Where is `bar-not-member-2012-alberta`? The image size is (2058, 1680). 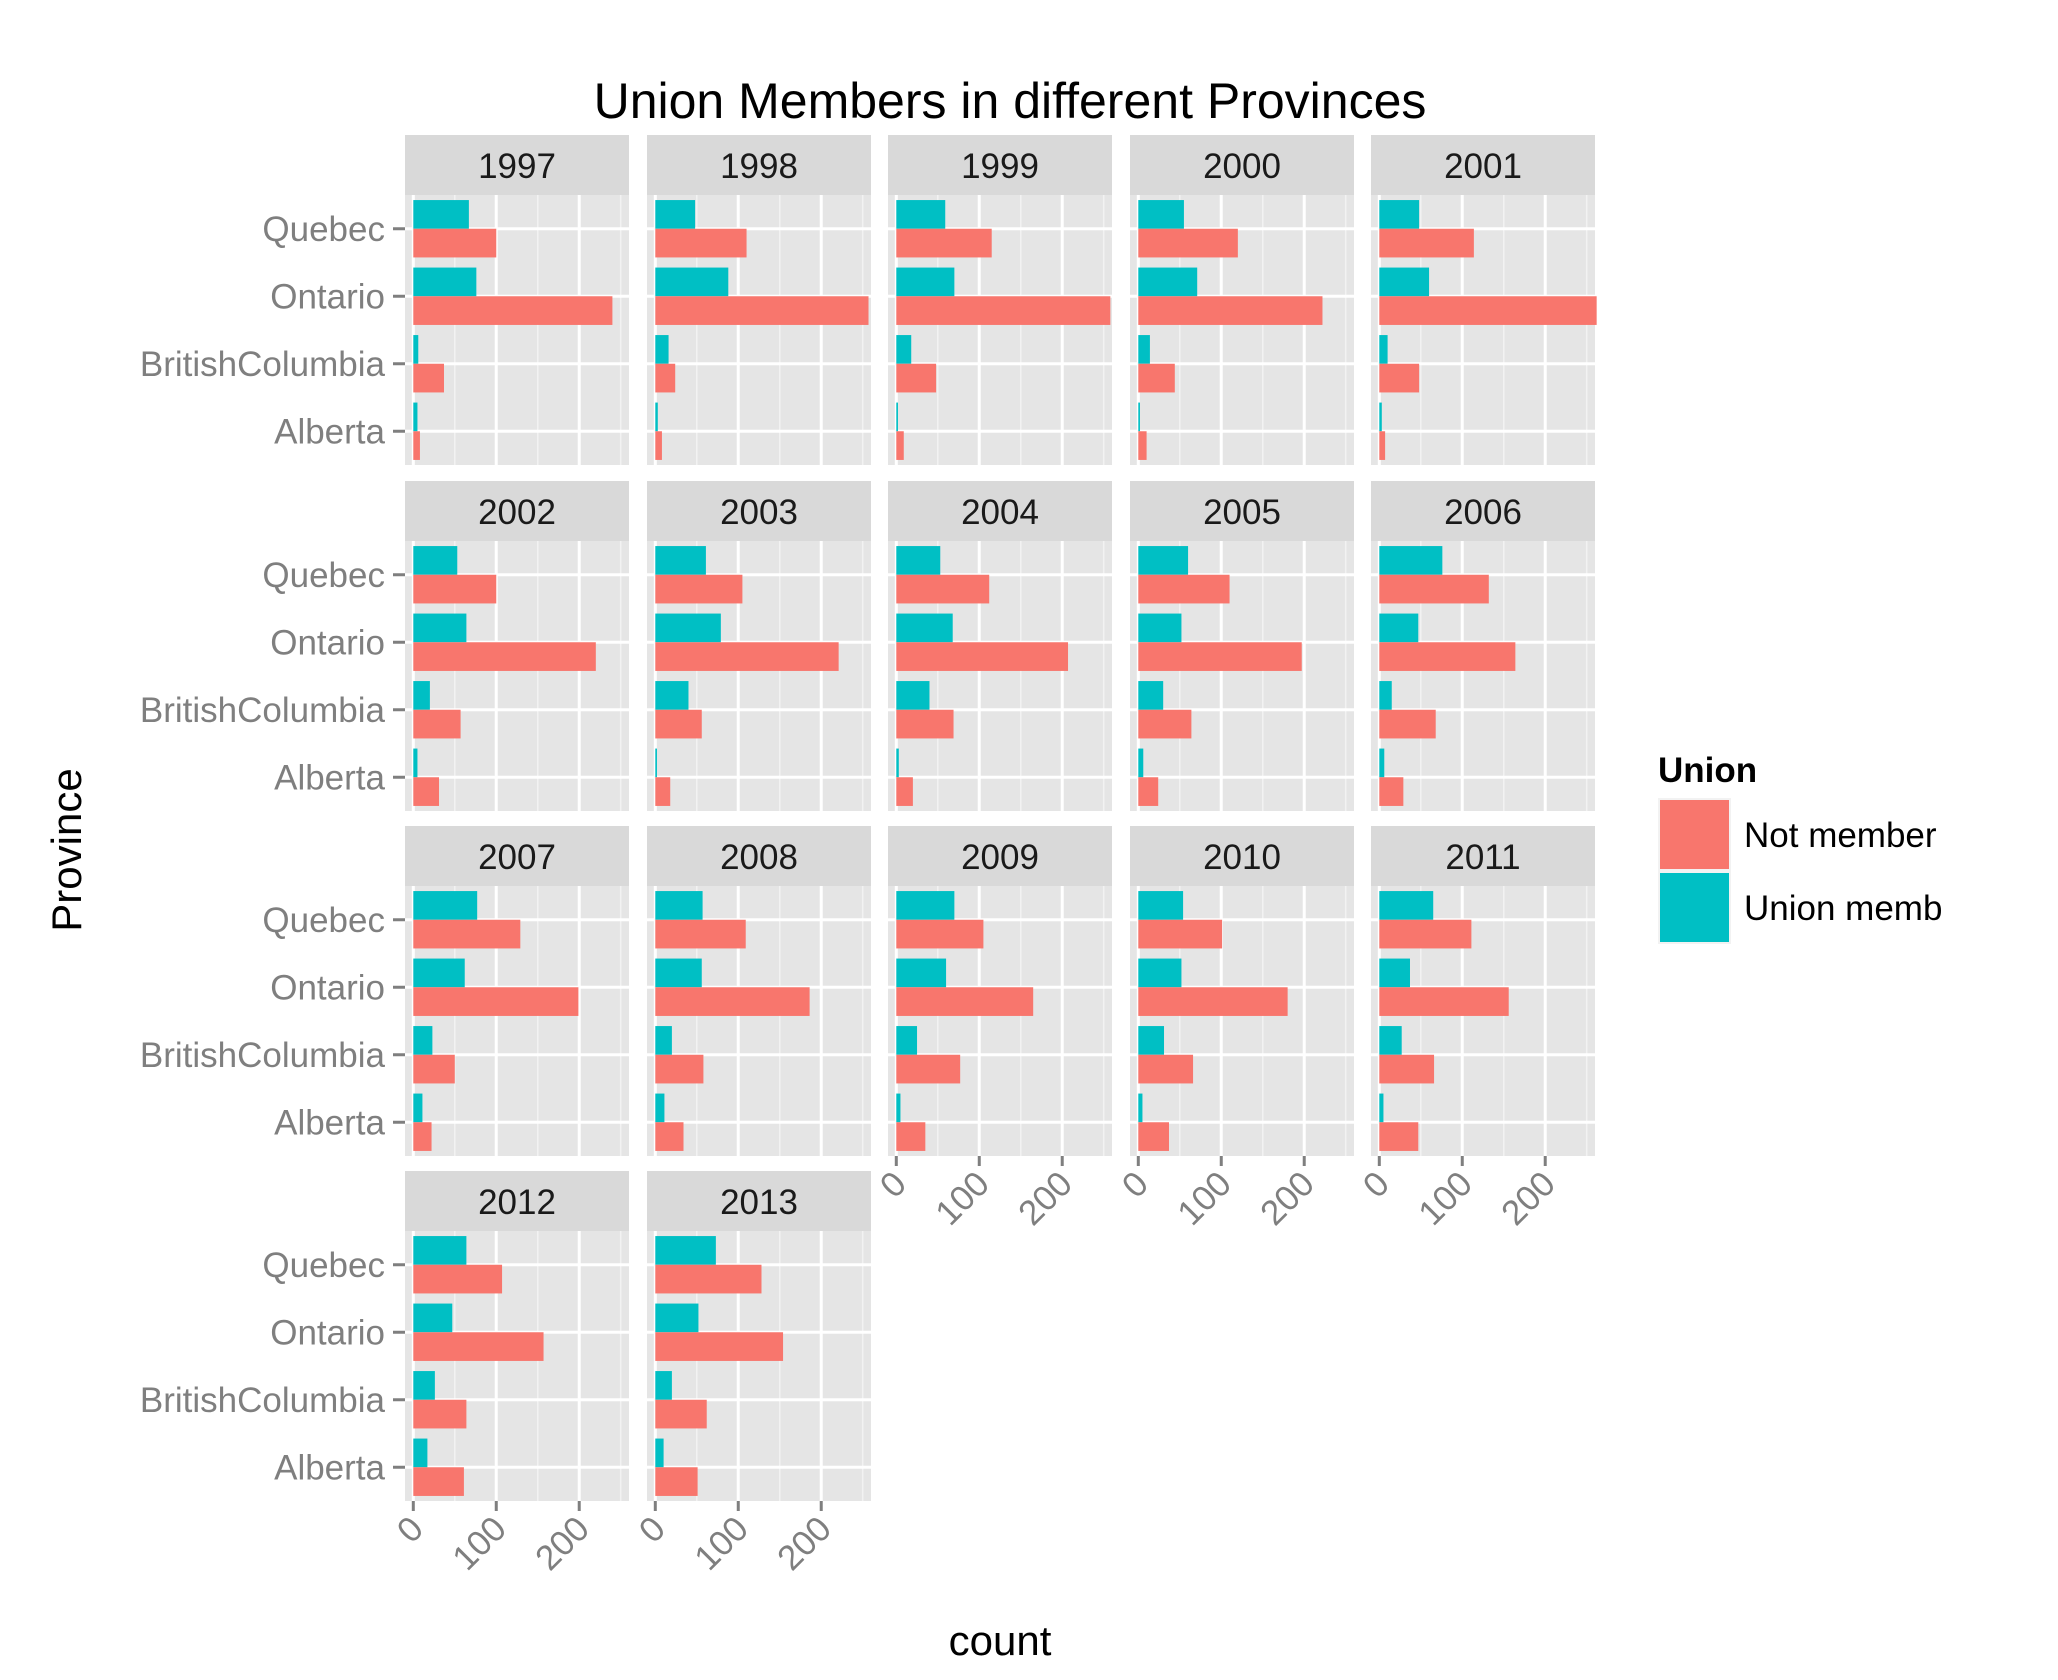 bar-not-member-2012-alberta is located at coordinates (438, 1481).